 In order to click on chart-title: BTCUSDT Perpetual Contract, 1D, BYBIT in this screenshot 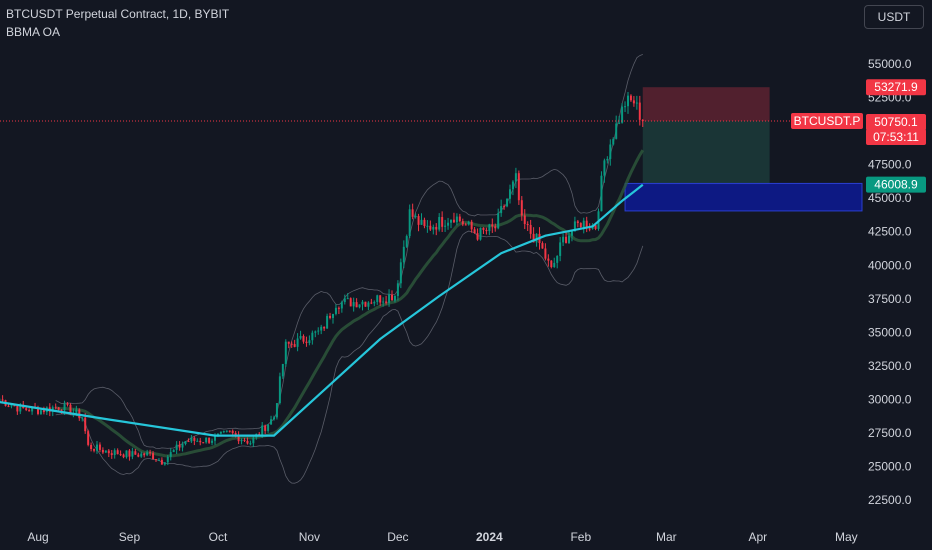, I will do `click(118, 14)`.